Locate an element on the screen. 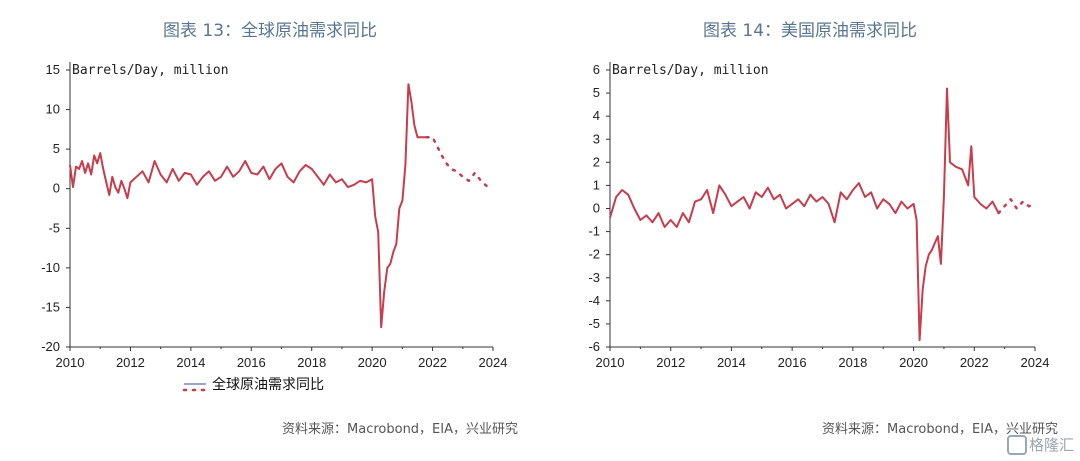  y-tick-label: -2 is located at coordinates (594, 254).